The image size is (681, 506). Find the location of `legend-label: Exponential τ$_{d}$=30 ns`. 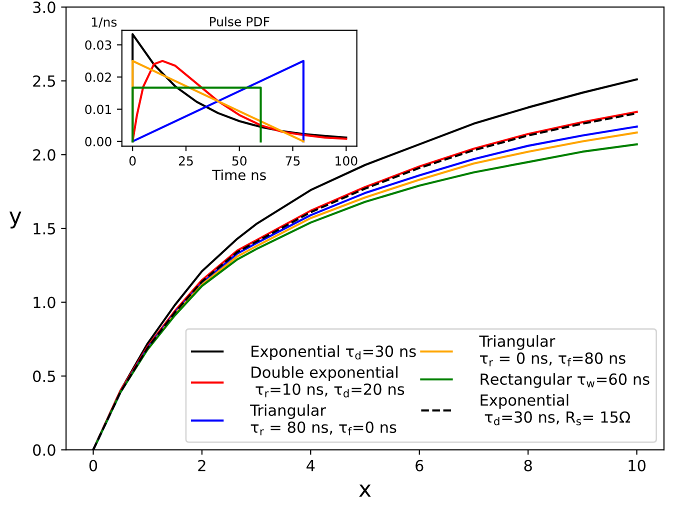

legend-label: Exponential τ$_{d}$=30 ns is located at coordinates (334, 352).